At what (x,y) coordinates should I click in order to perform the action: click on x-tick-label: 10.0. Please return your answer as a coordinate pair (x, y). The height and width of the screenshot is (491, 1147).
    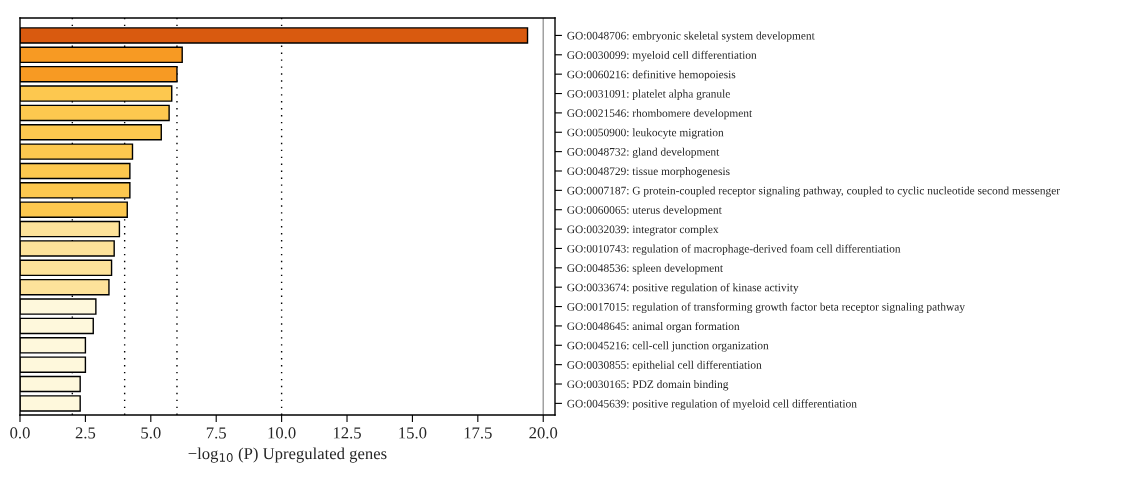
    Looking at the image, I should click on (282, 433).